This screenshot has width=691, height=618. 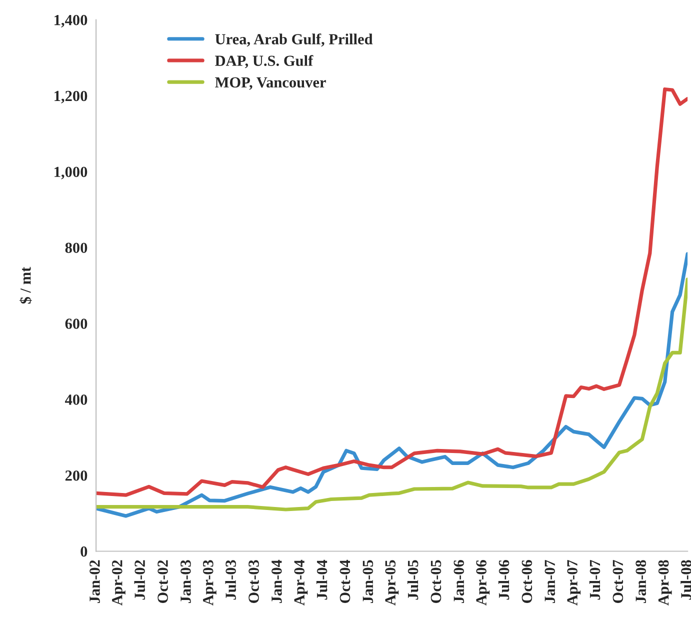 What do you see at coordinates (294, 40) in the screenshot?
I see `legend-label: Urea, Arab Gulf, Prilled` at bounding box center [294, 40].